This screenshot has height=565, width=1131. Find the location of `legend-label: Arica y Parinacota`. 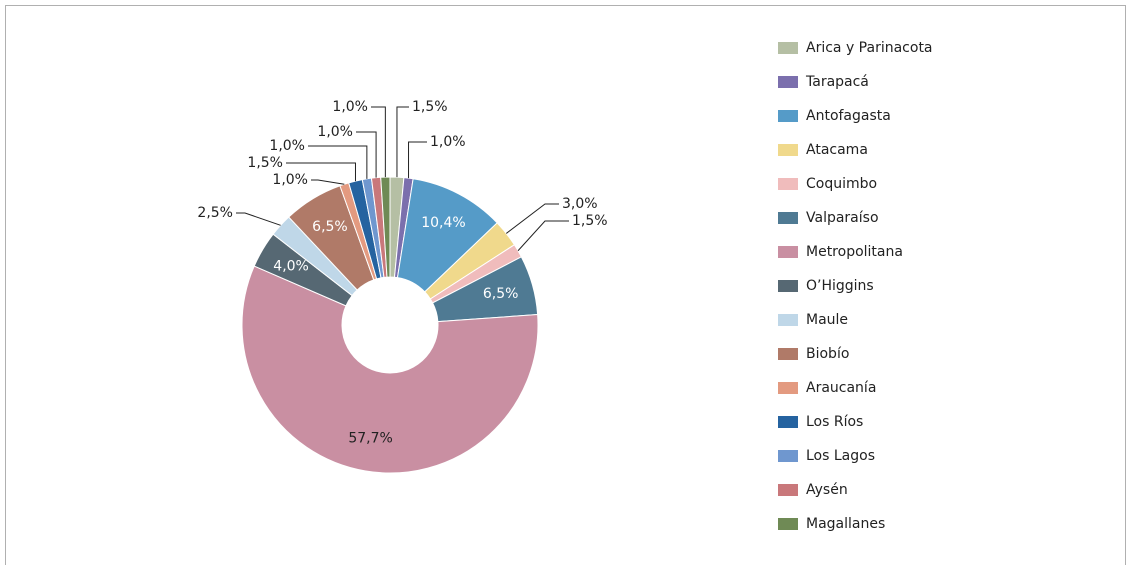

legend-label: Arica y Parinacota is located at coordinates (869, 48).